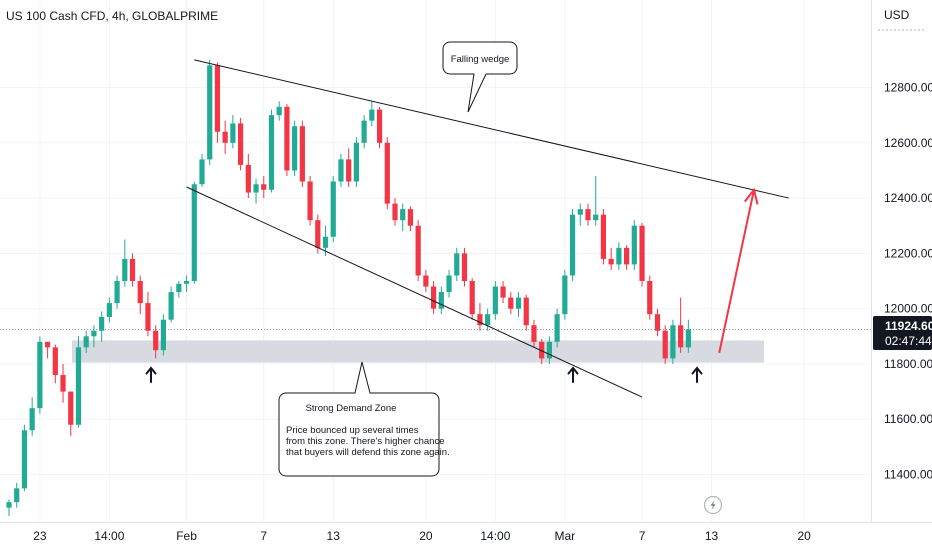  Describe the element at coordinates (713, 505) in the screenshot. I see `lightning-icon` at that location.